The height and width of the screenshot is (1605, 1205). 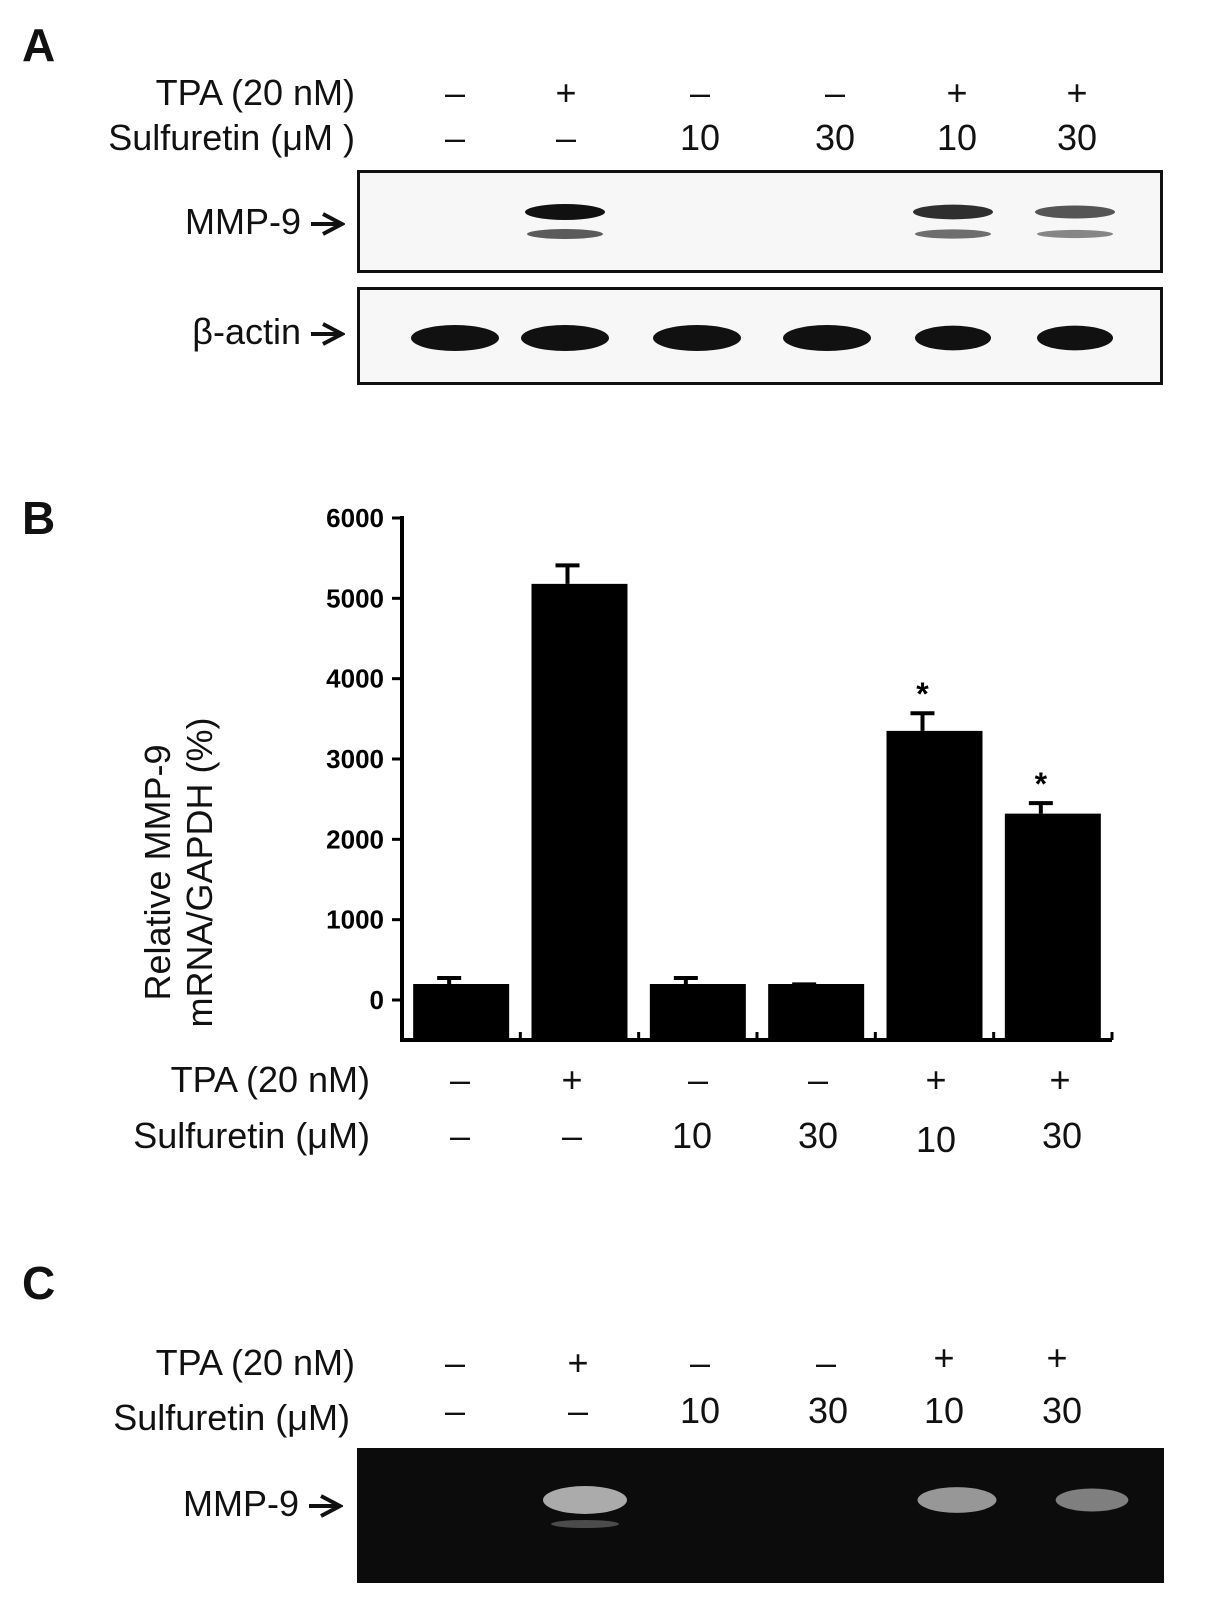 I want to click on panel-b-sulf-lane-3: 10, so click(x=692, y=1135).